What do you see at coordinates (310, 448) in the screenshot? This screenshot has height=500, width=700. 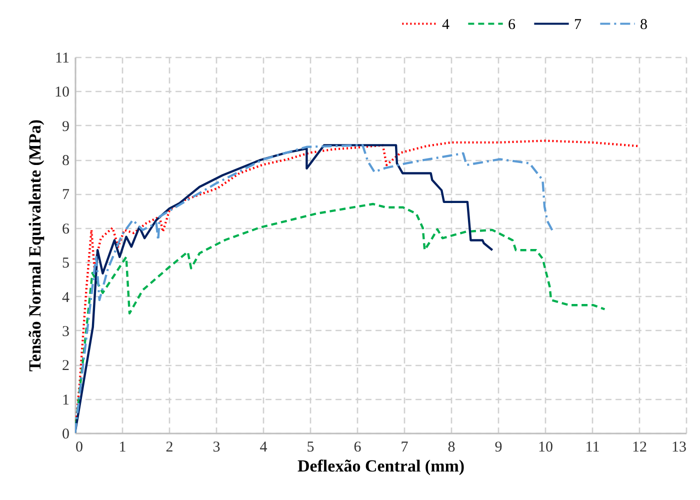 I see `x-tick-label: 5` at bounding box center [310, 448].